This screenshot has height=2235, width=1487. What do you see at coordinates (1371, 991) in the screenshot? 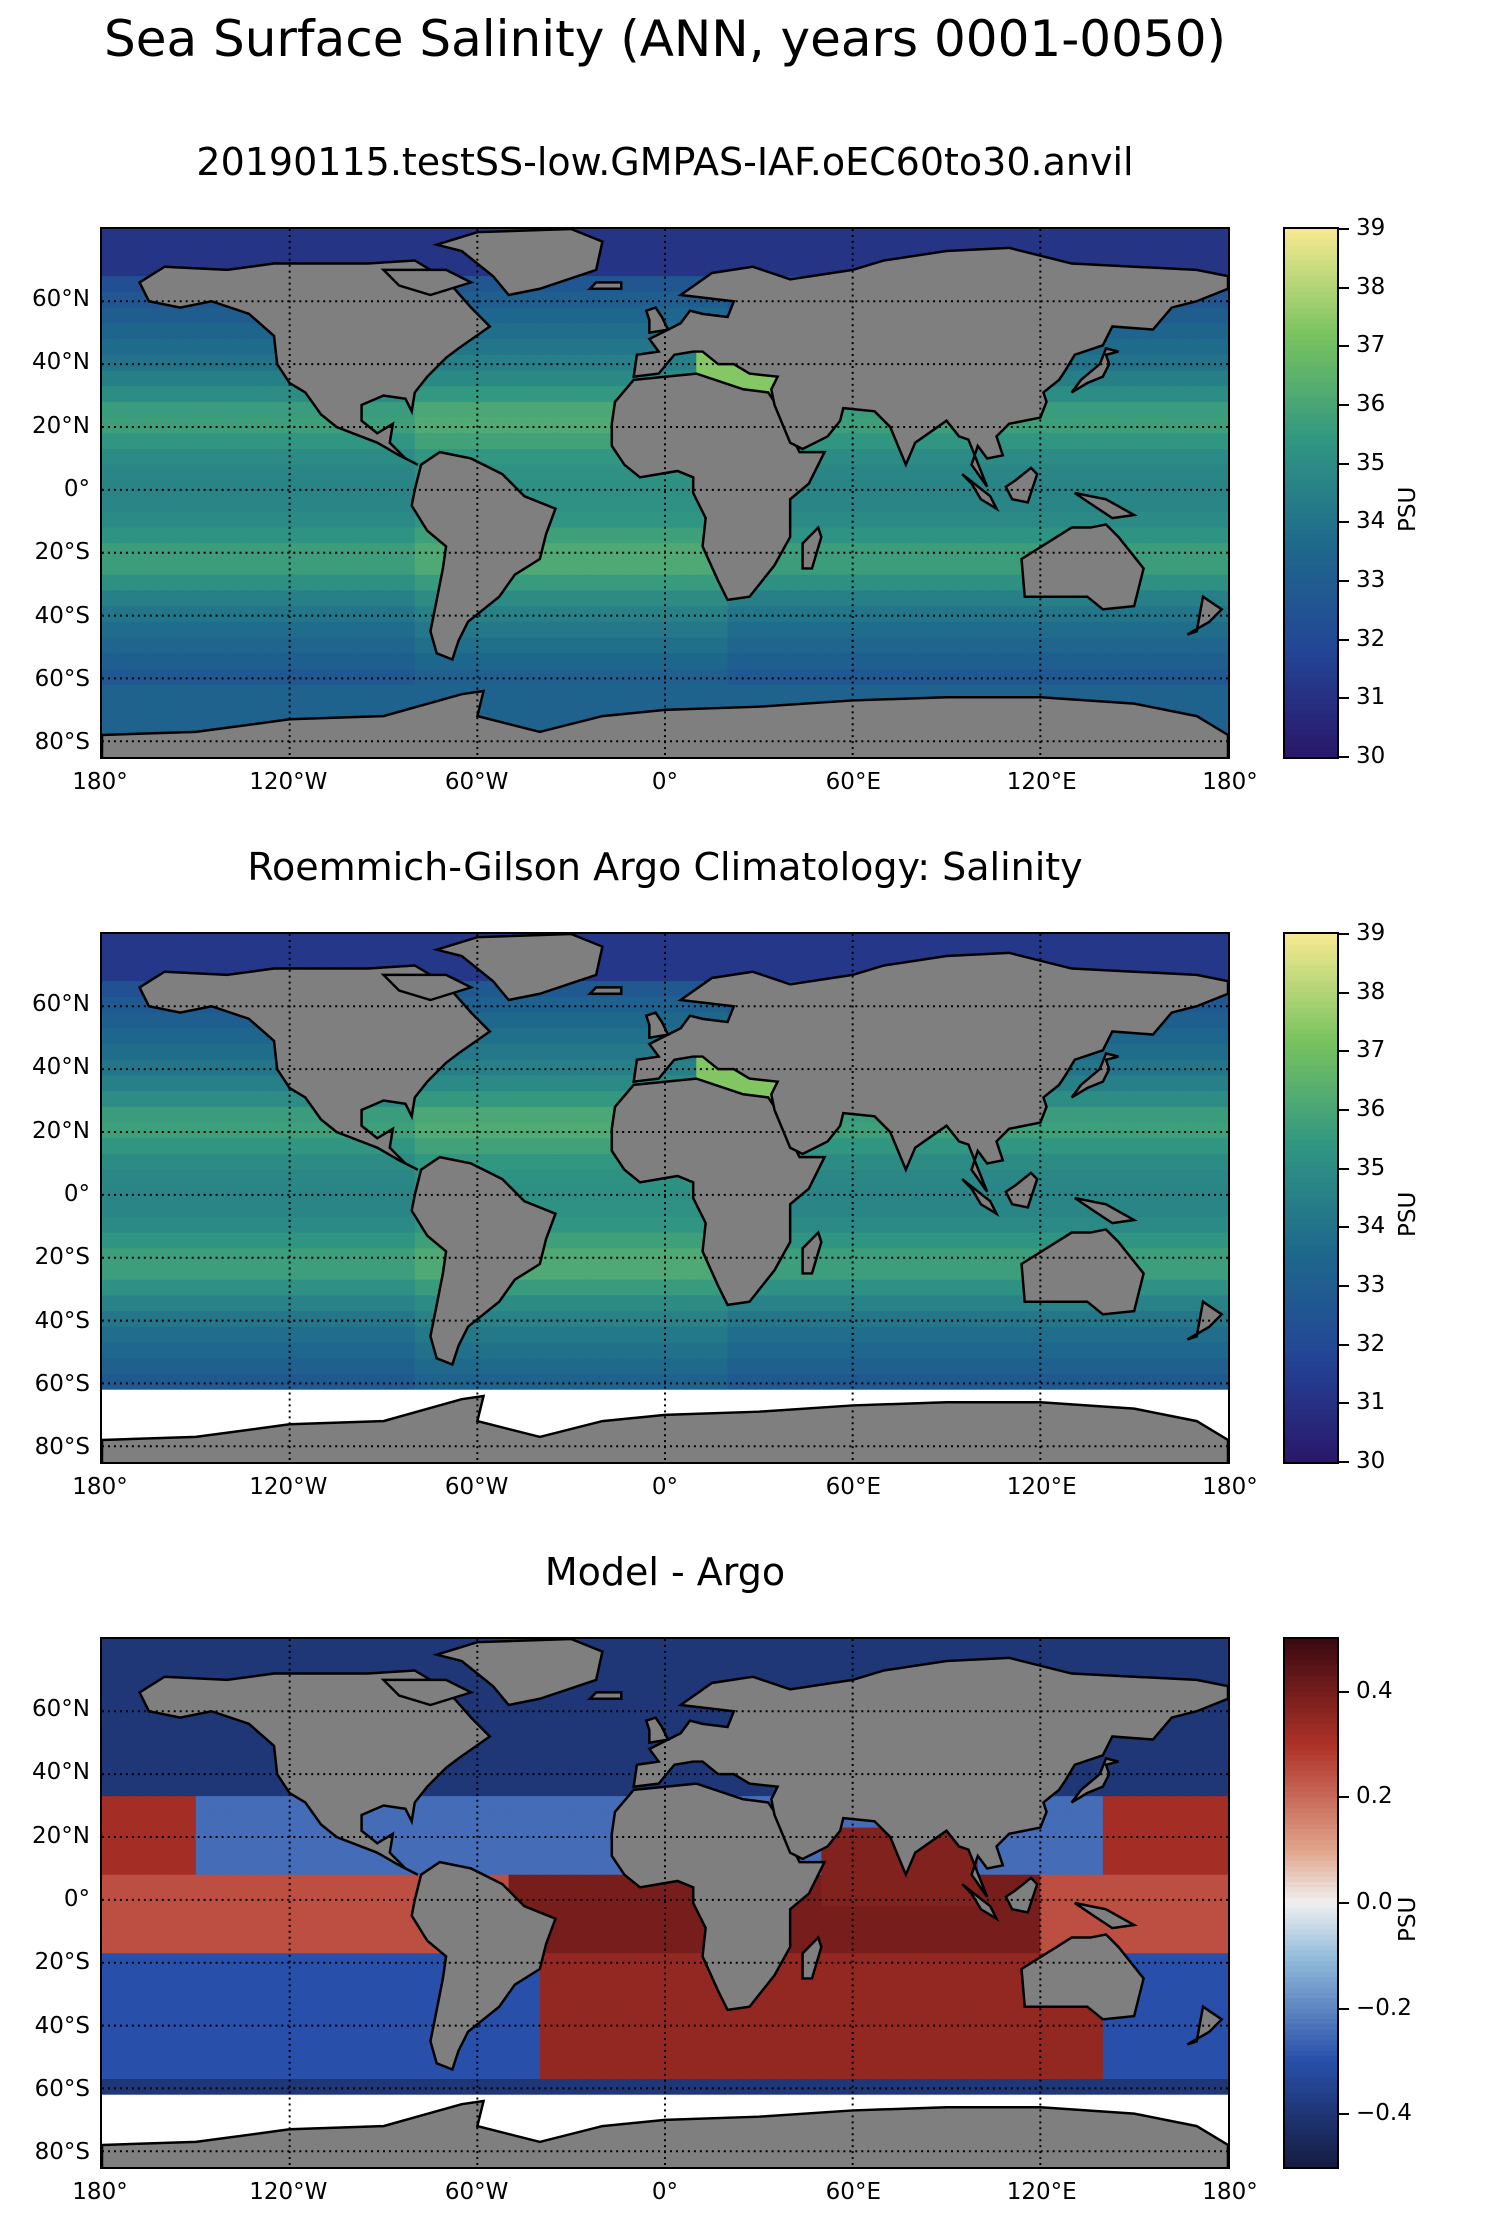
I see `colorbar-tick-label: 38` at bounding box center [1371, 991].